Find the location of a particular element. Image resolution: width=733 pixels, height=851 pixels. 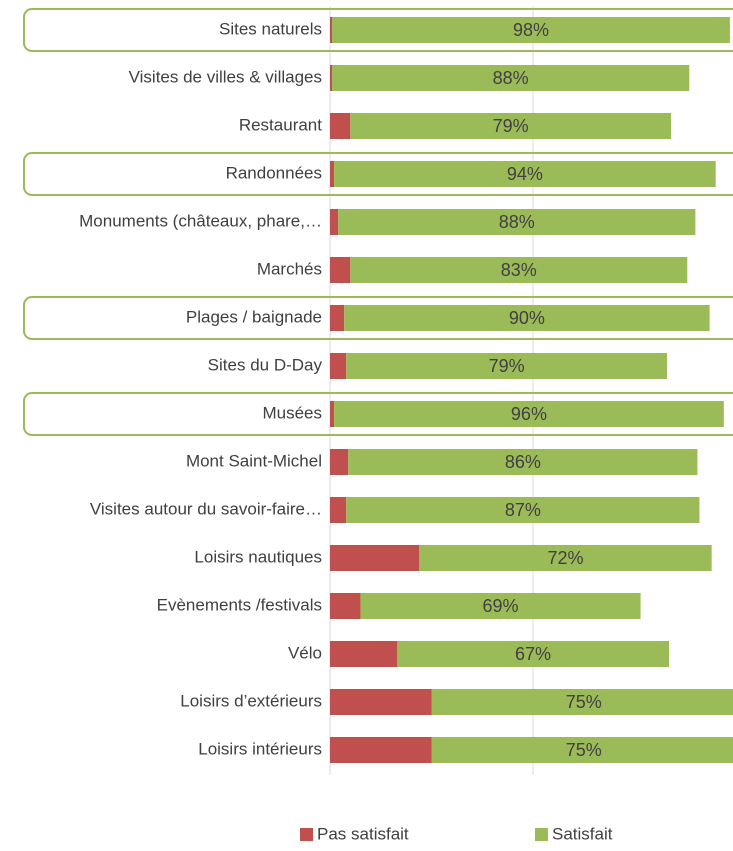

data-label: 96% is located at coordinates (529, 414).